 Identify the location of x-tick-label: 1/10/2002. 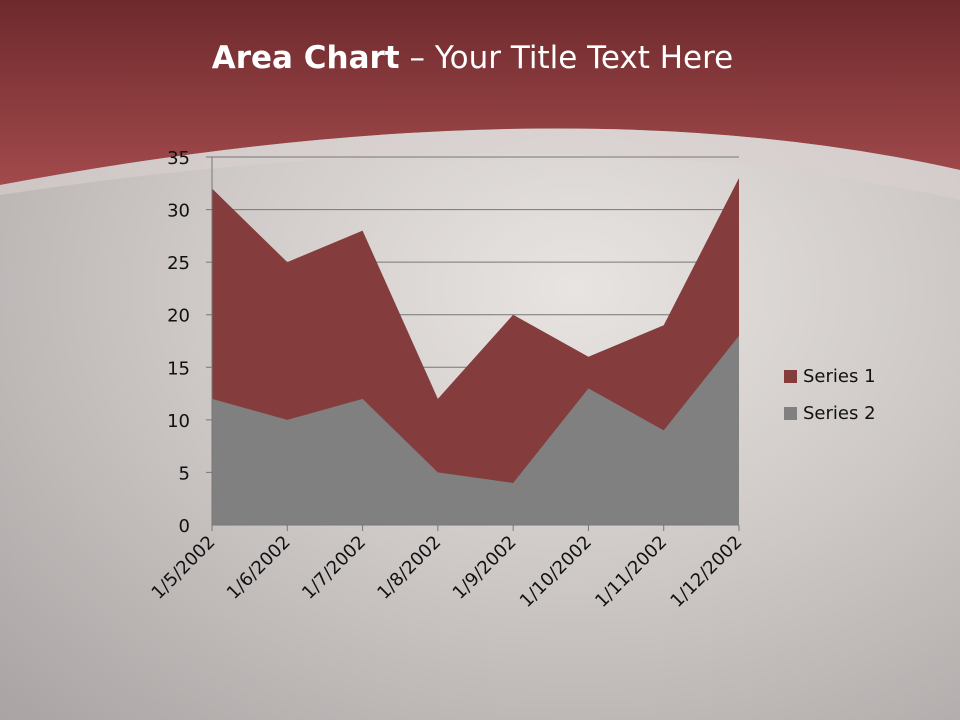
(556, 572).